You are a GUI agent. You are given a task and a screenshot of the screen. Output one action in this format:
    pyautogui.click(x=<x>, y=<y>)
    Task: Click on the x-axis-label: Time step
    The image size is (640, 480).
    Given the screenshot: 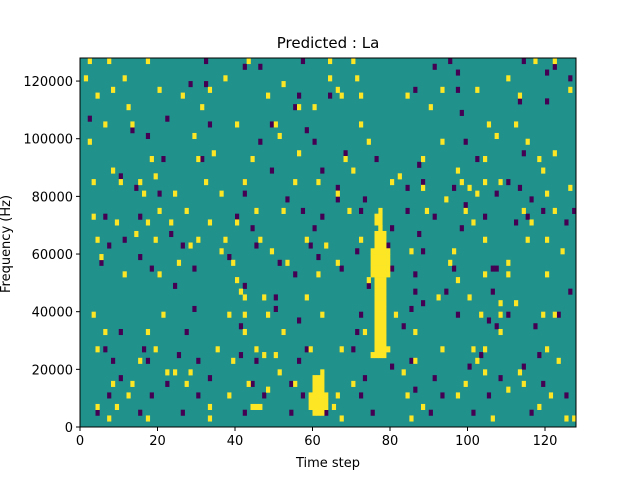 What is the action you would take?
    pyautogui.click(x=327, y=463)
    